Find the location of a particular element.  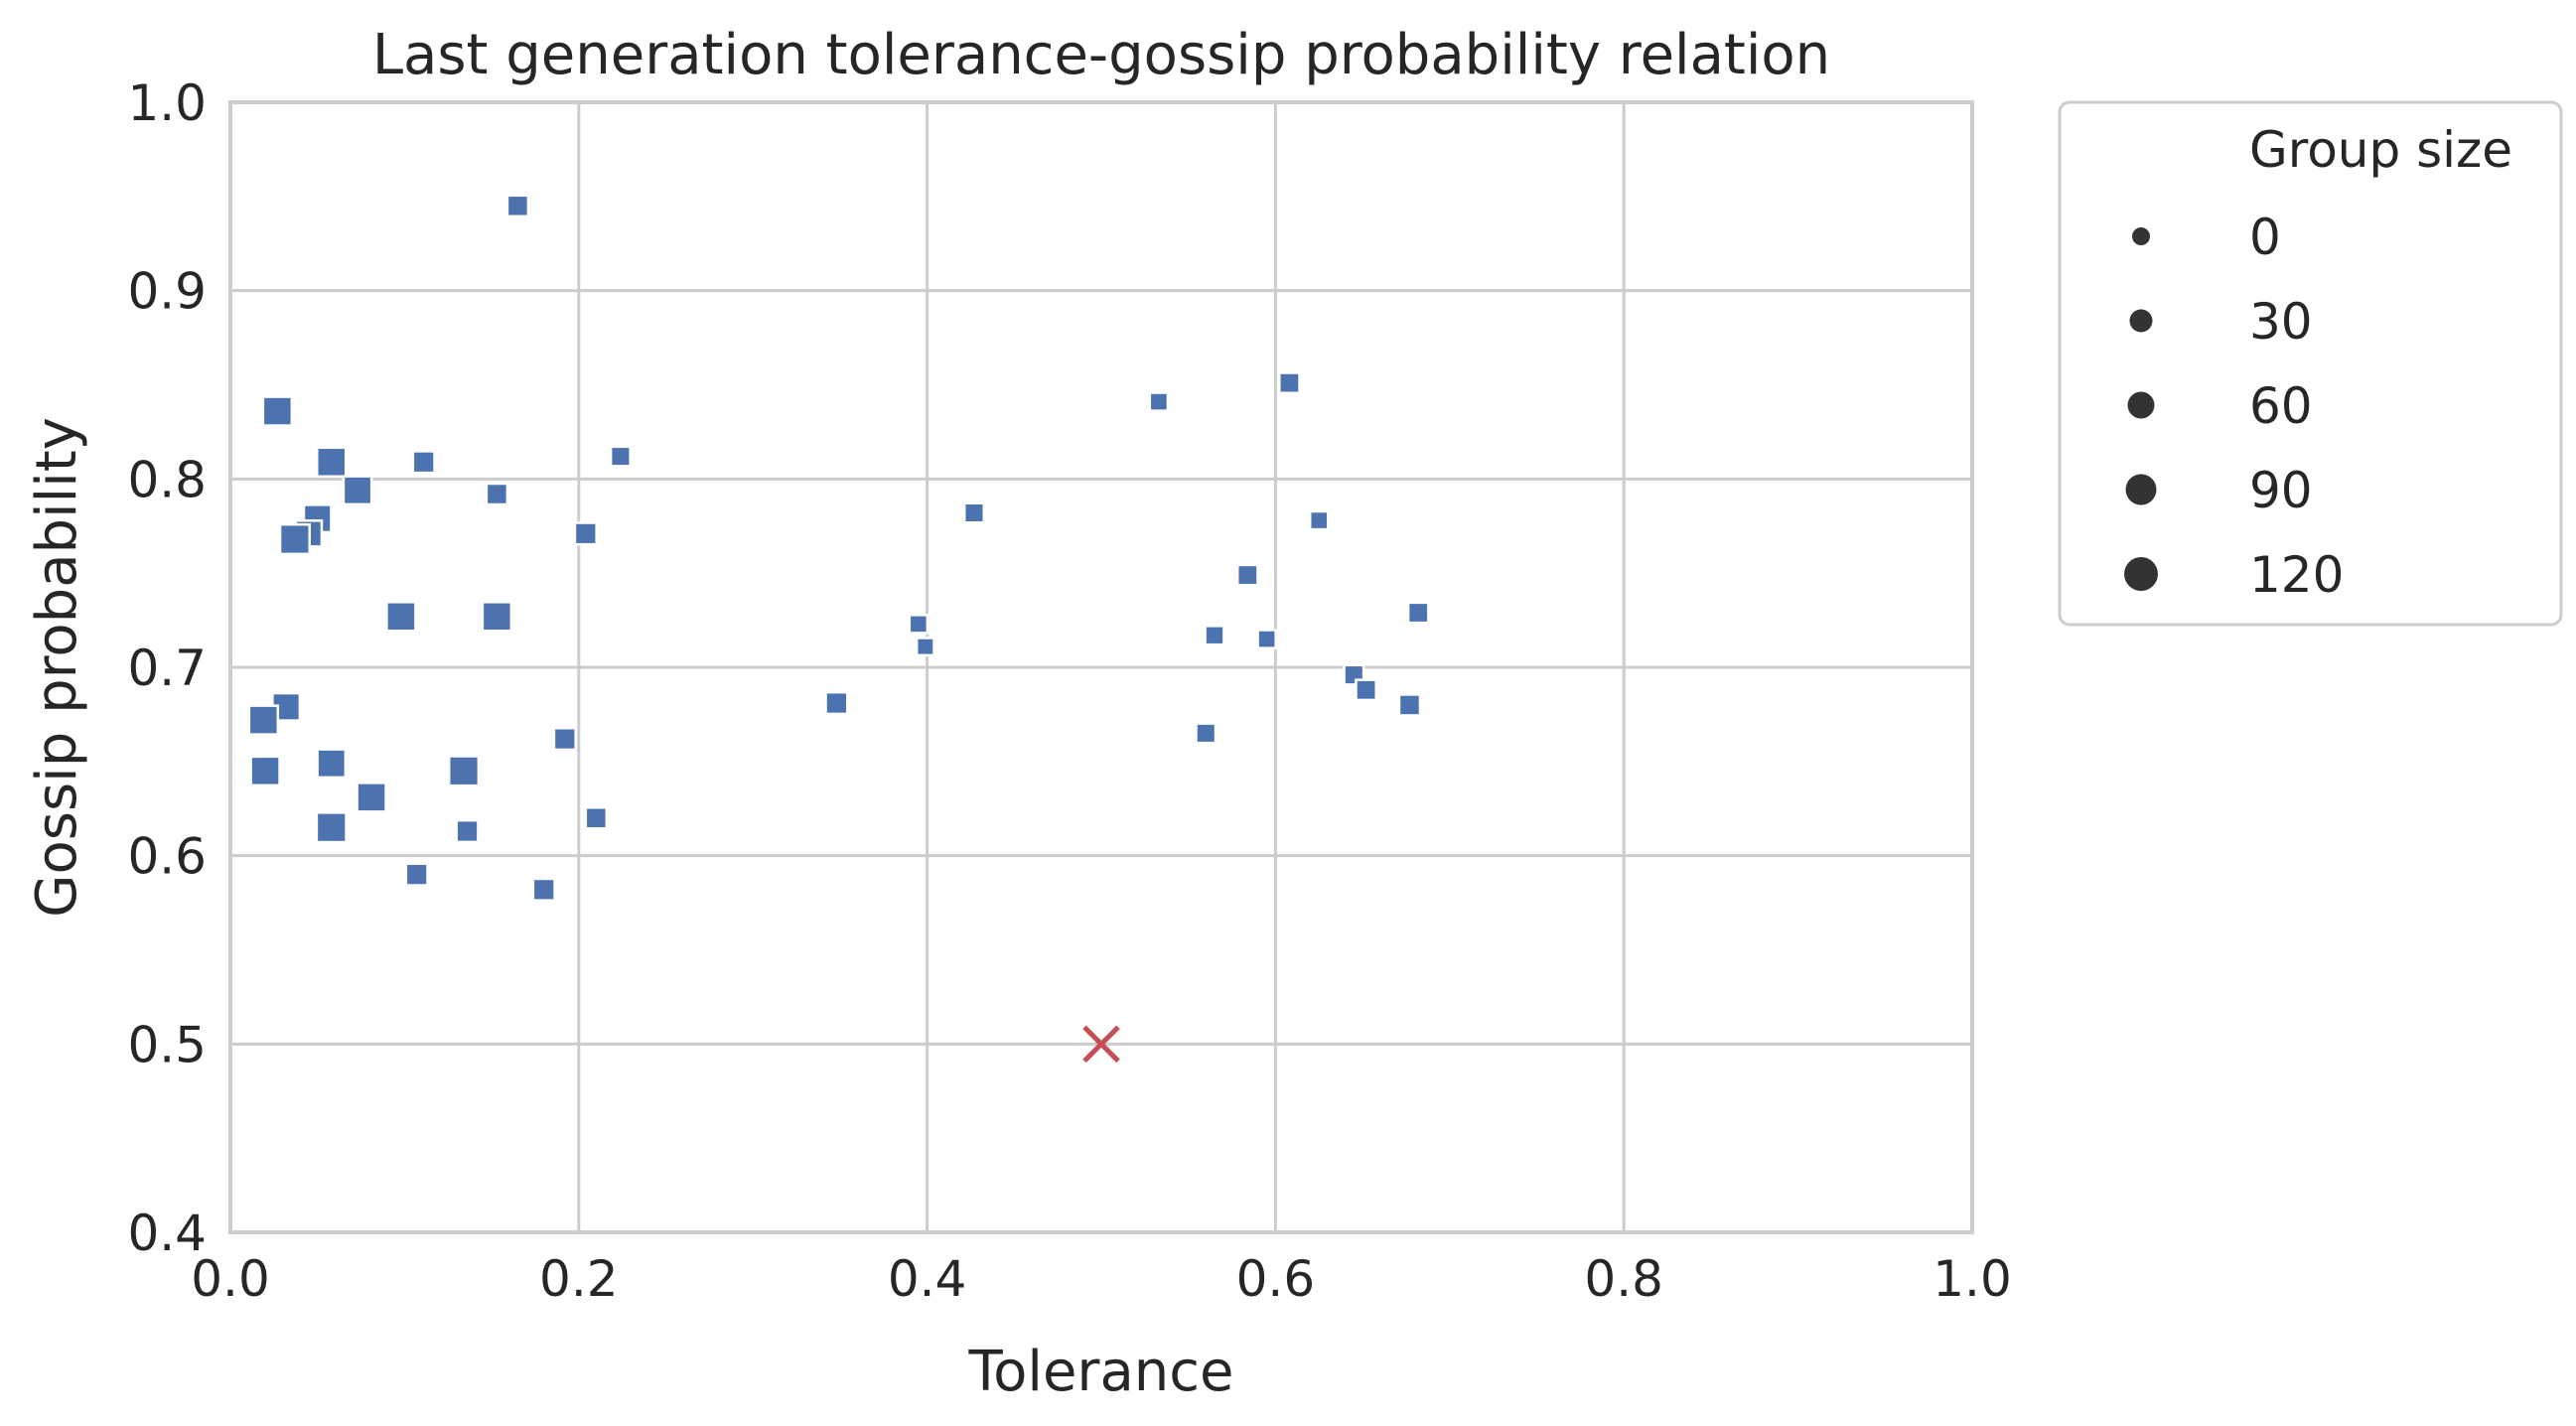

x-tick-label: 0.4 is located at coordinates (927, 1279).